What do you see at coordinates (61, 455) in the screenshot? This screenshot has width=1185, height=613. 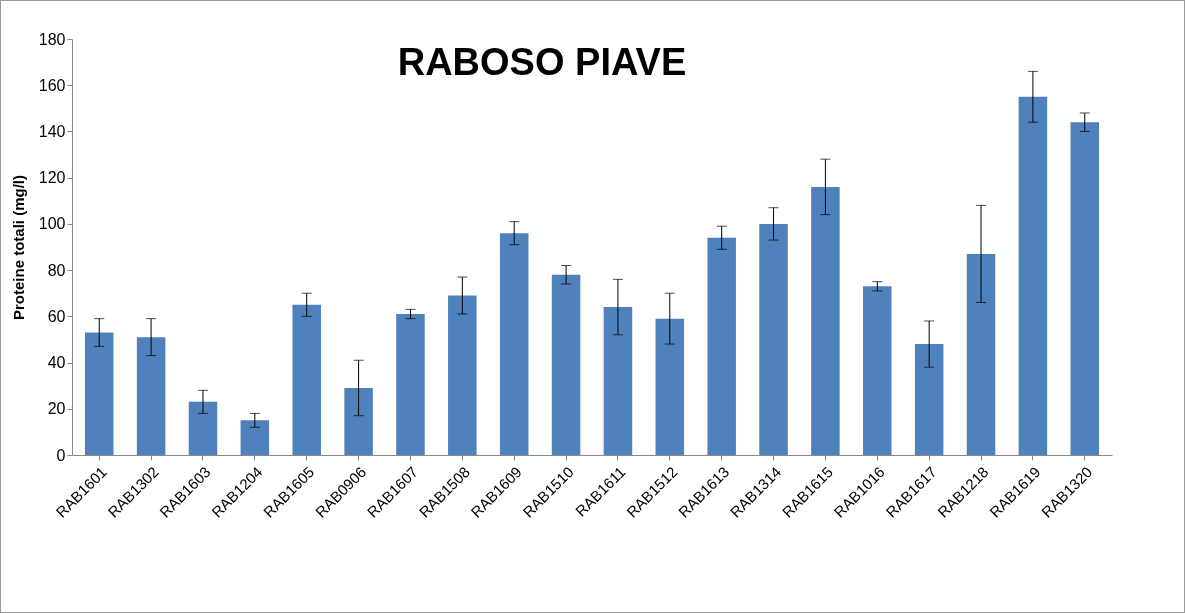 I see `y-tick-label: 0` at bounding box center [61, 455].